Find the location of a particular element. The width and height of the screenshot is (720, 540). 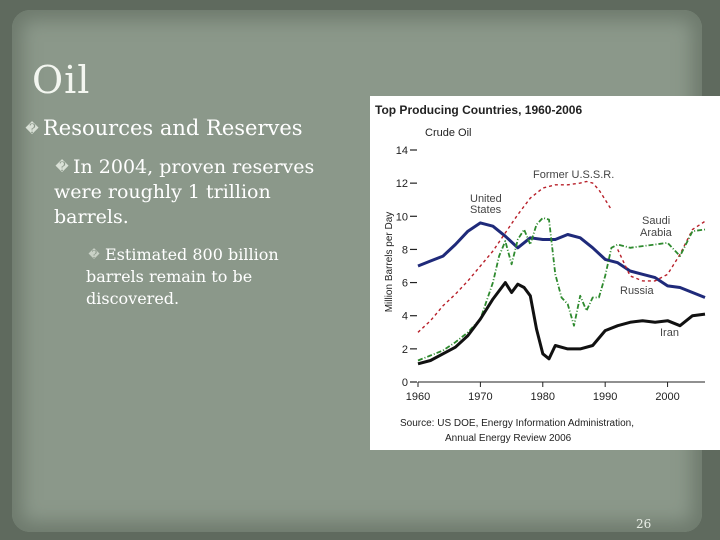

series-label: United is located at coordinates (486, 199).